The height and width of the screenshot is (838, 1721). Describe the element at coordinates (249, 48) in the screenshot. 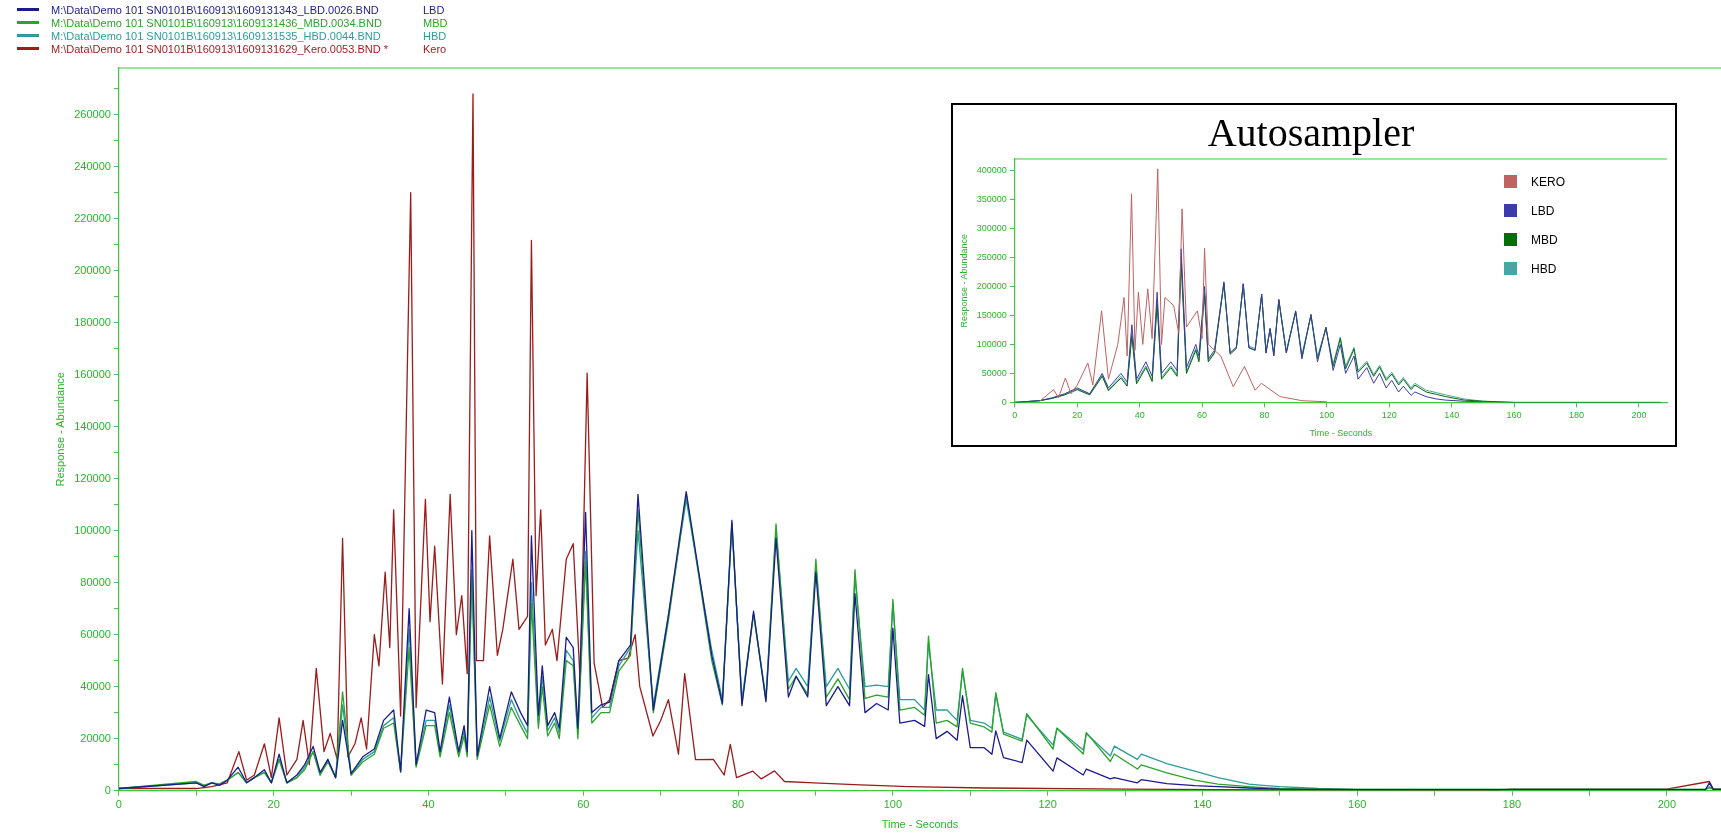

I see `legend-label: M:\Data\Demo 101 SN0101B\160913\1609131629_Kero.0053.BND * Kero` at that location.